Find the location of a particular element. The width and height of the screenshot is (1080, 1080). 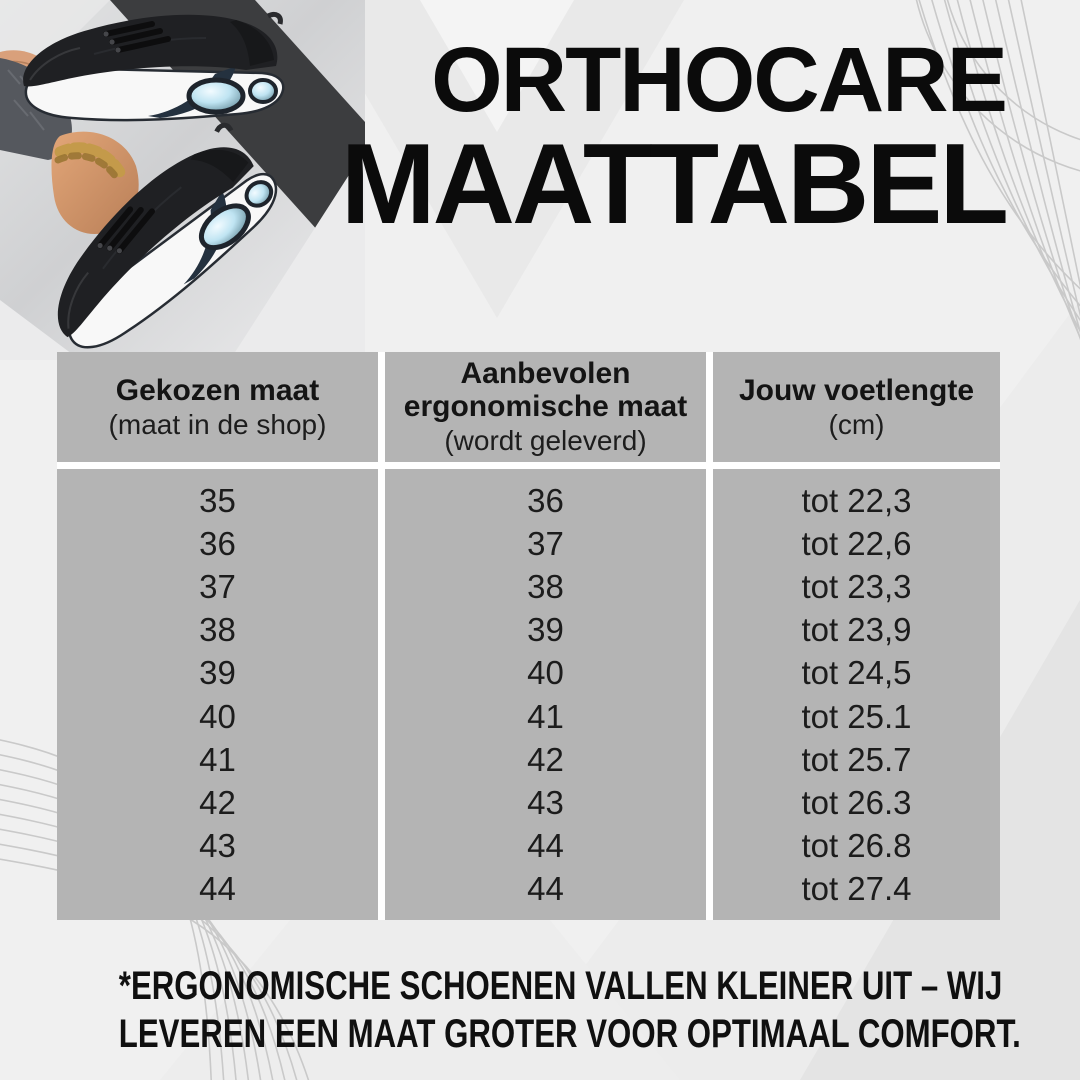

size-value: tot 27.4 is located at coordinates (856, 888).